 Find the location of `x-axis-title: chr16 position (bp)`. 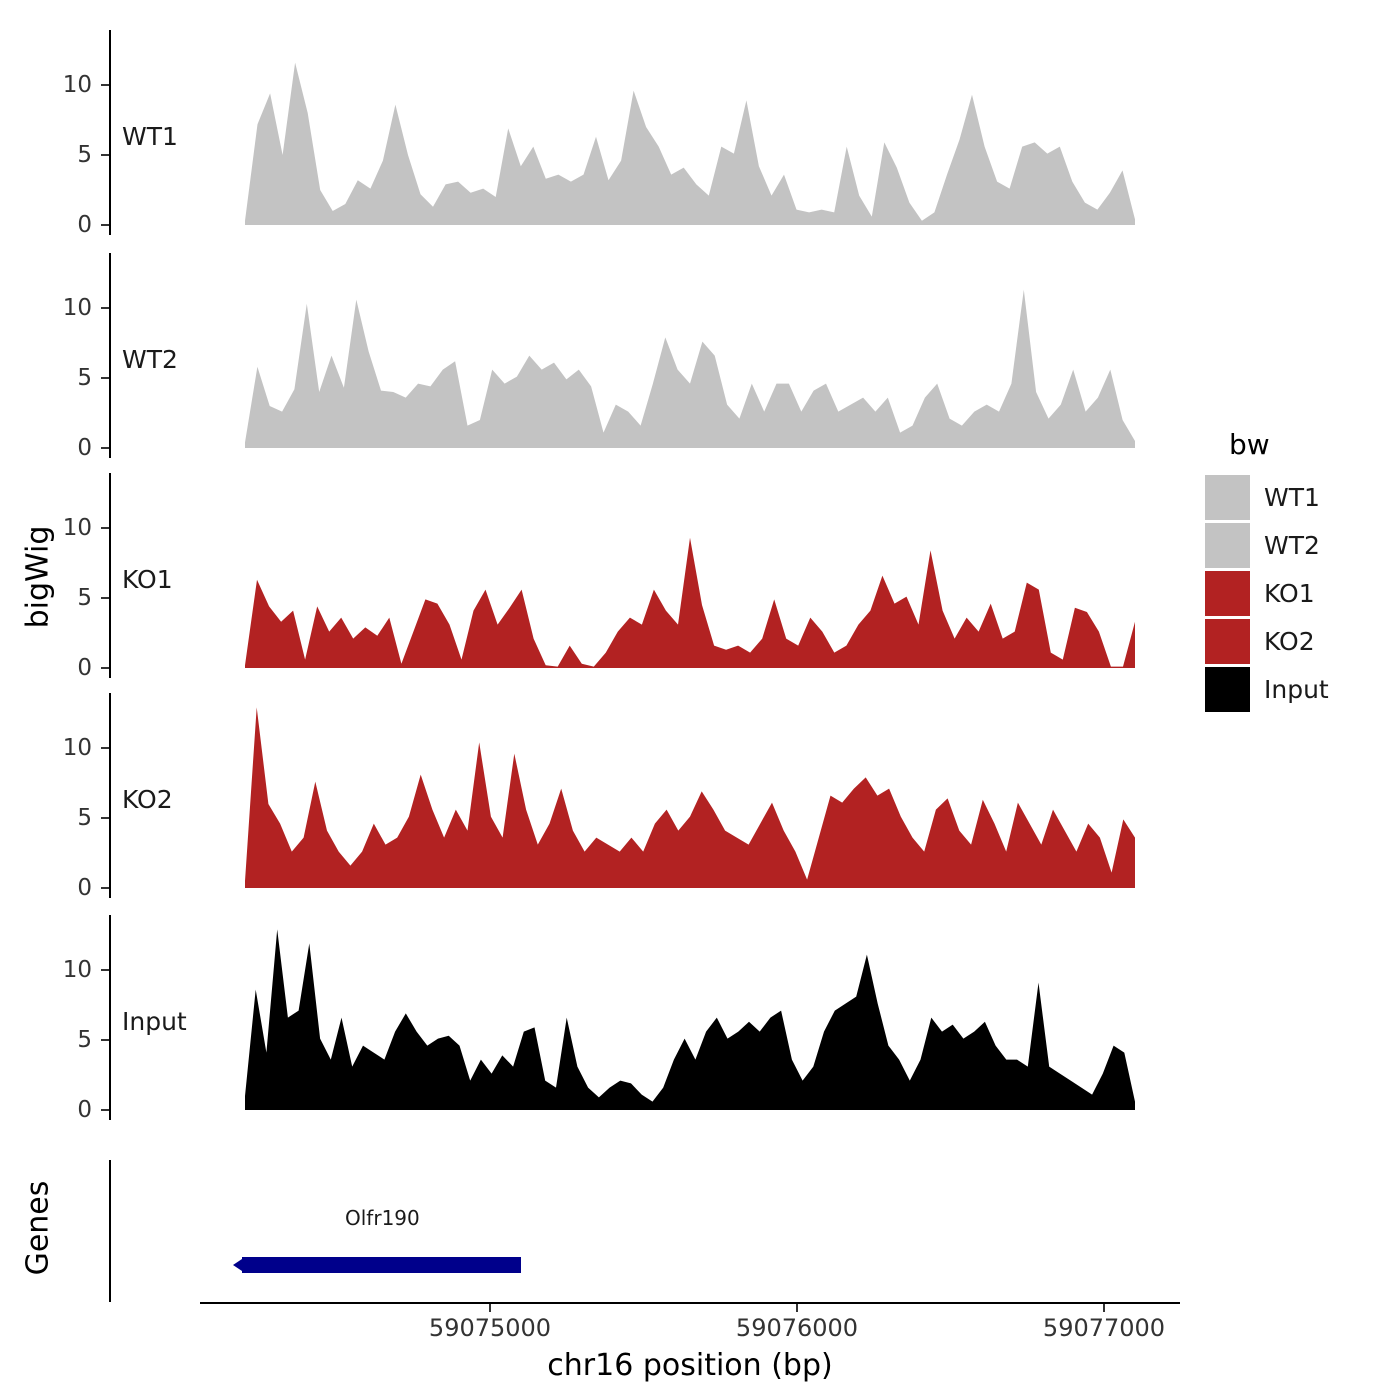

x-axis-title: chr16 position (bp) is located at coordinates (690, 1365).